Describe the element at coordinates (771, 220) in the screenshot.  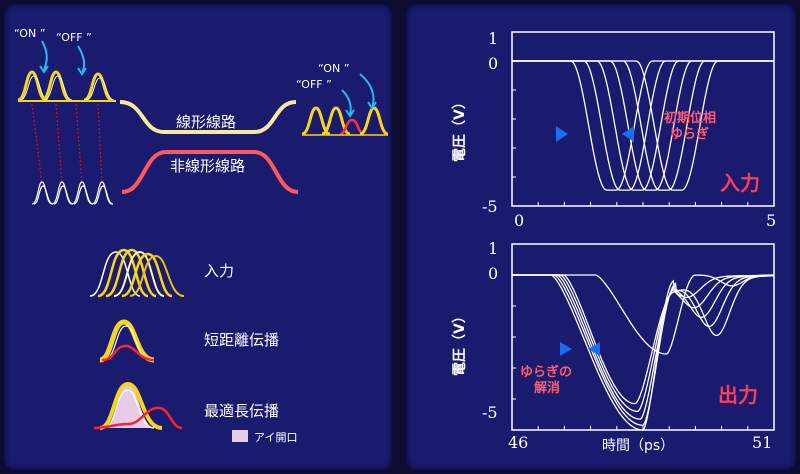
I see `top-x-tick-right: 5` at that location.